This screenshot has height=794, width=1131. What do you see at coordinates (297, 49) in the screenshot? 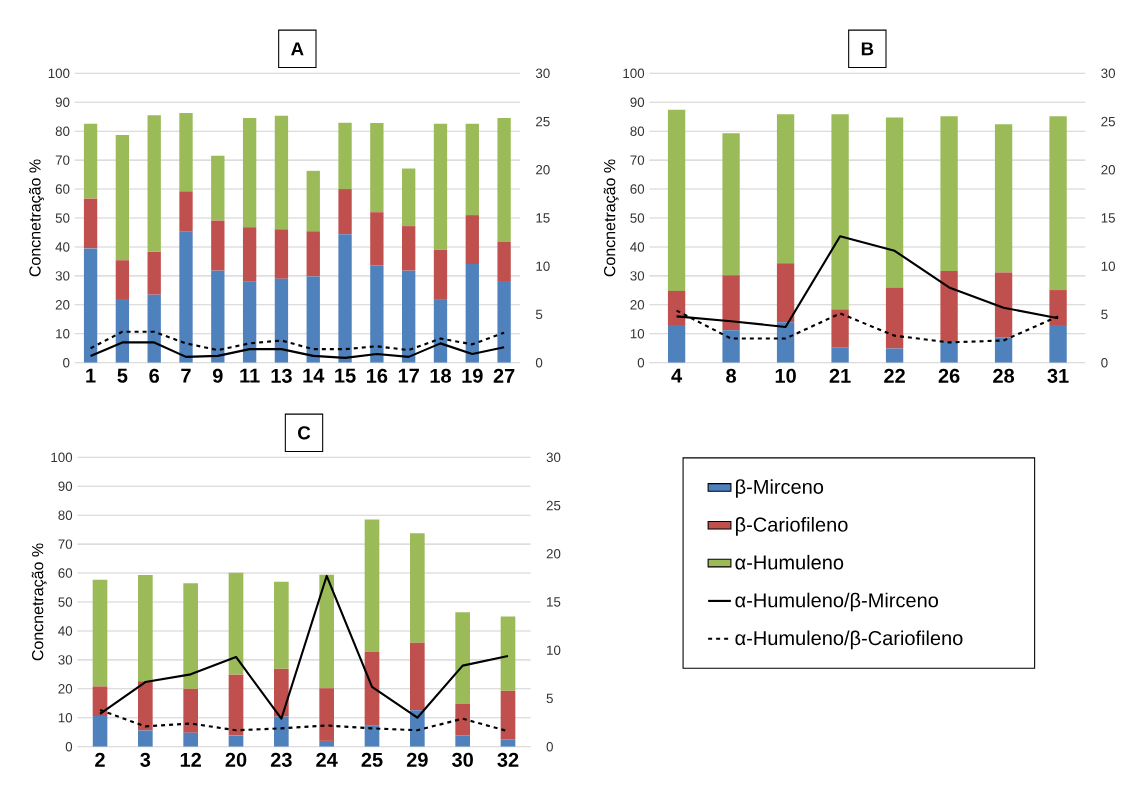
I see `chart-title: A` at bounding box center [297, 49].